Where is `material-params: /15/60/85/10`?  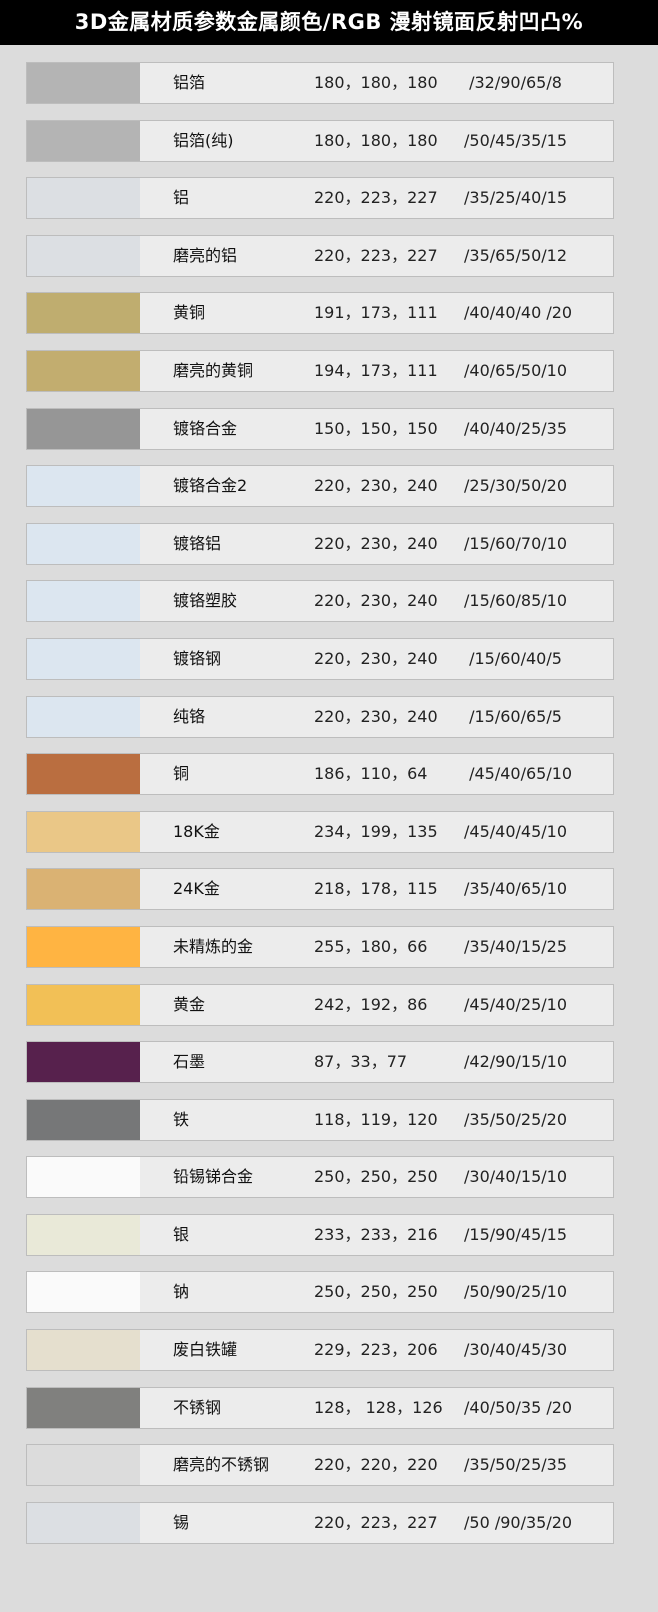
material-params: /15/60/85/10 is located at coordinates (515, 601).